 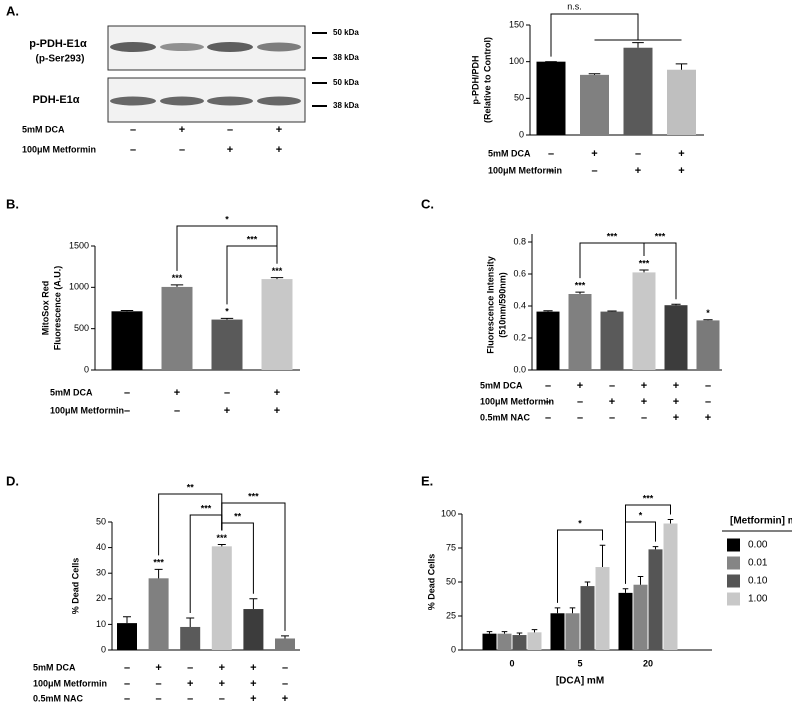 What do you see at coordinates (758, 599) in the screenshot?
I see `legend-label: 1.00` at bounding box center [758, 599].